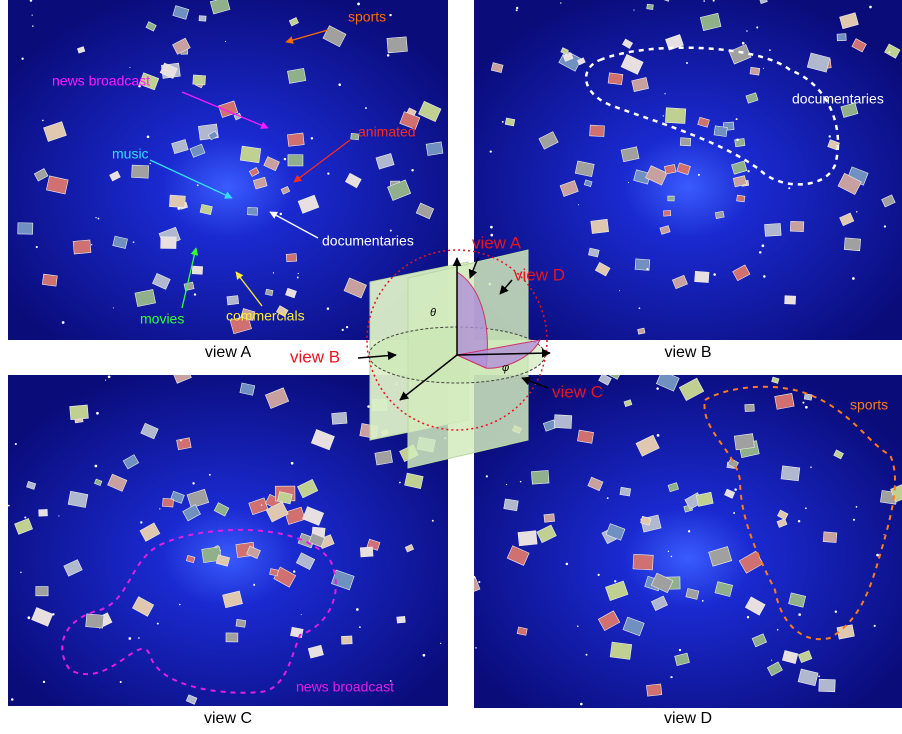  What do you see at coordinates (446, 351) in the screenshot?
I see `sphere-diagram: view A view D view B view C θ φ` at bounding box center [446, 351].